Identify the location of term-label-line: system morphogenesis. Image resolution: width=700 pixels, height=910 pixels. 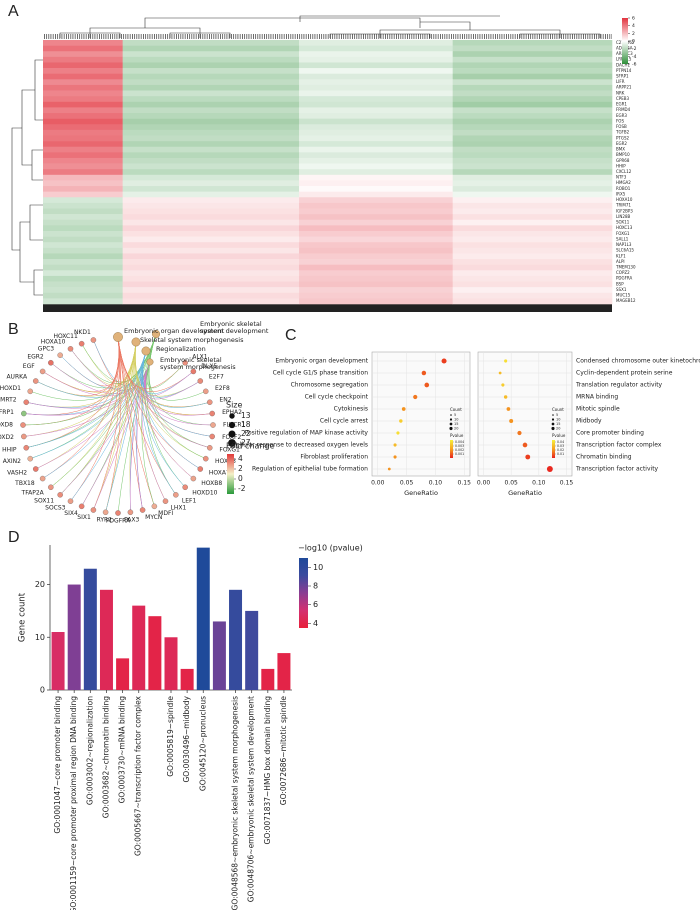
(198, 367).